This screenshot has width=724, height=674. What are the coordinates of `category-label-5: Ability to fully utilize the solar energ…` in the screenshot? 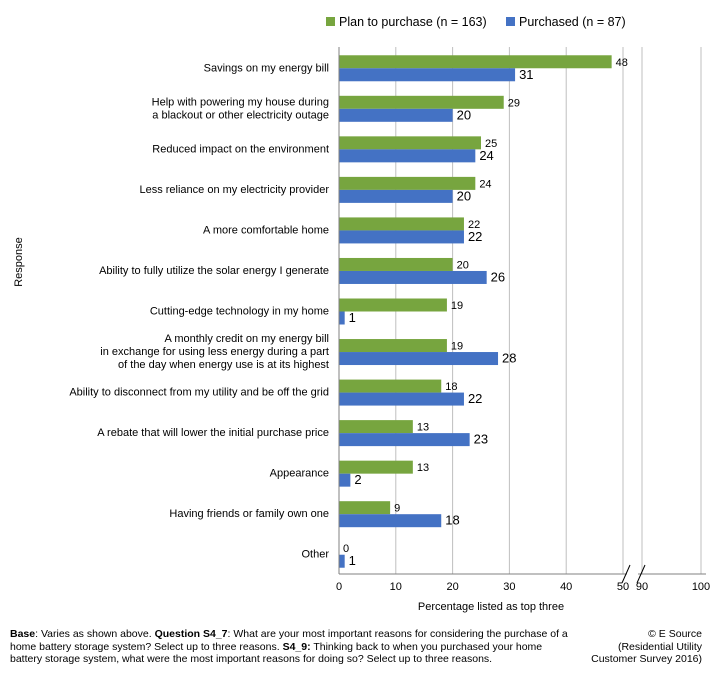 It's located at (214, 271).